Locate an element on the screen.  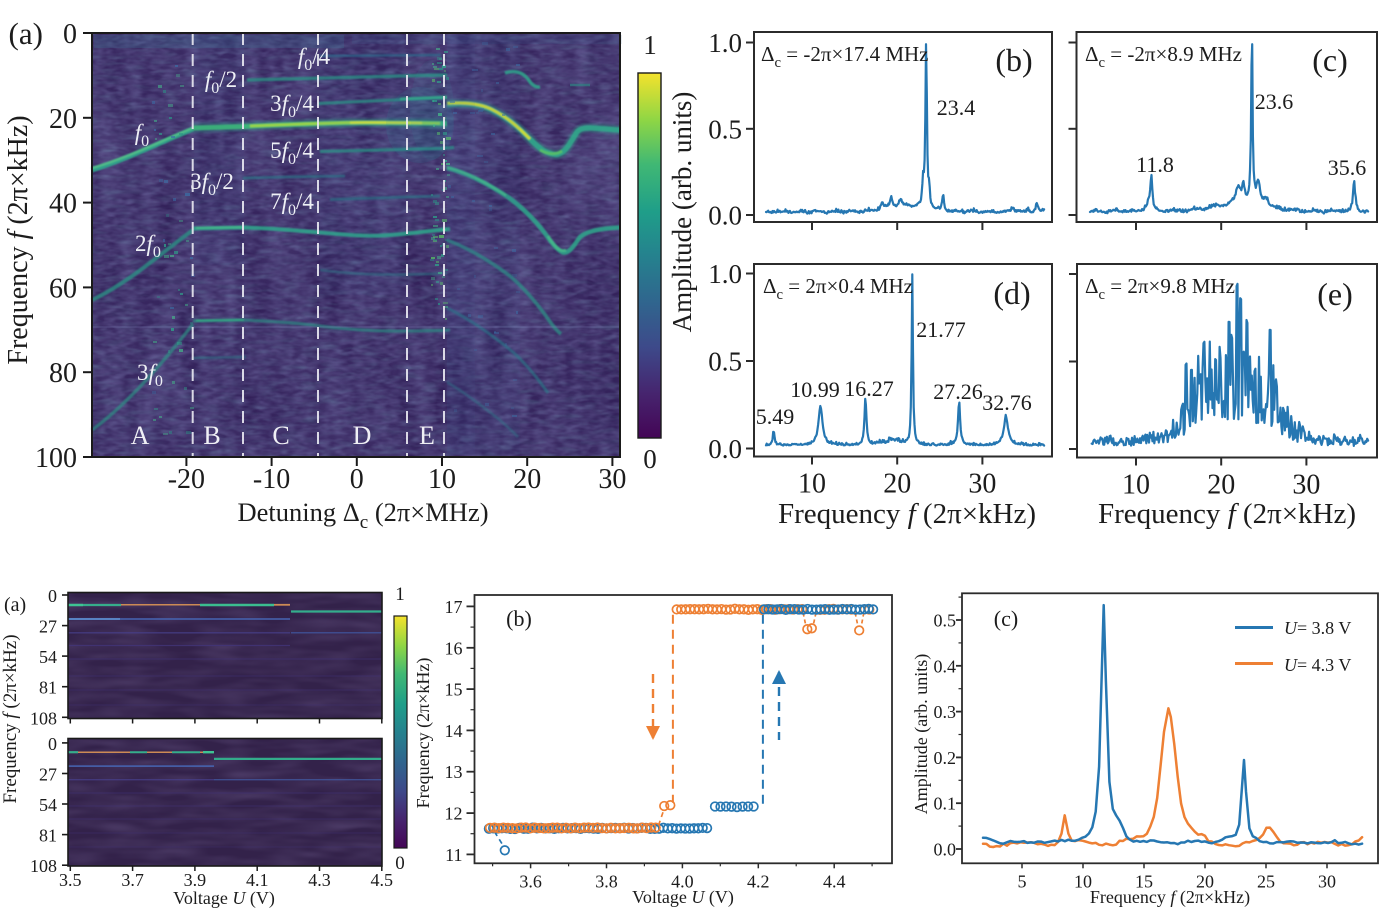
svg-text: 3.9 is located at coordinates (195, 880).